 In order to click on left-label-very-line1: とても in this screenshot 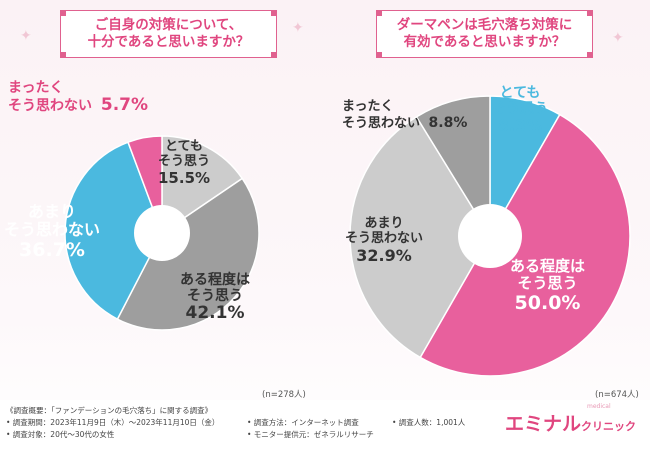, I will do `click(184, 146)`.